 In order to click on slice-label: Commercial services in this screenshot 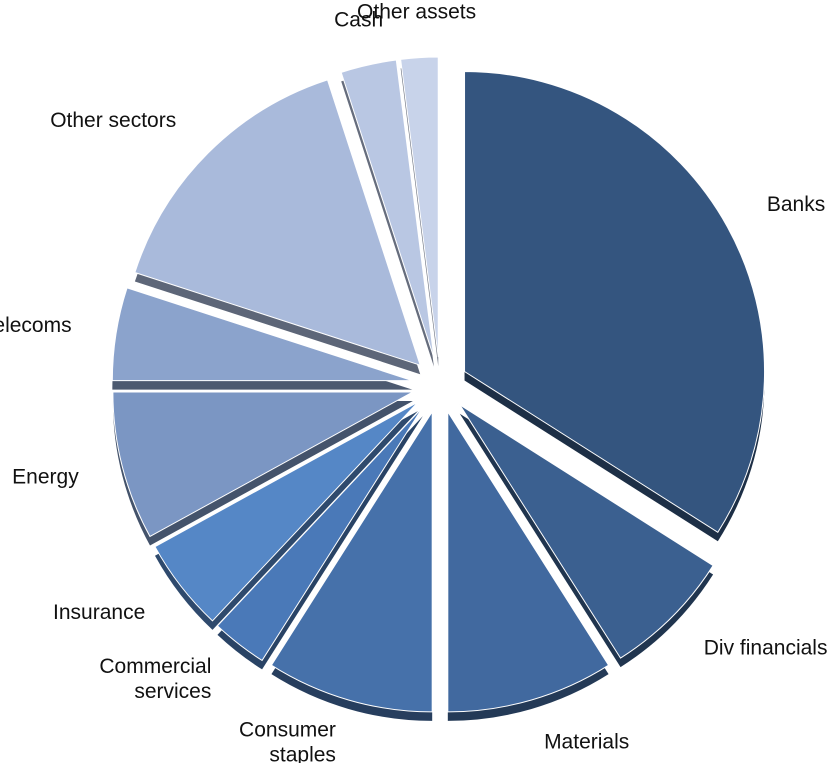, I will do `click(155, 679)`.